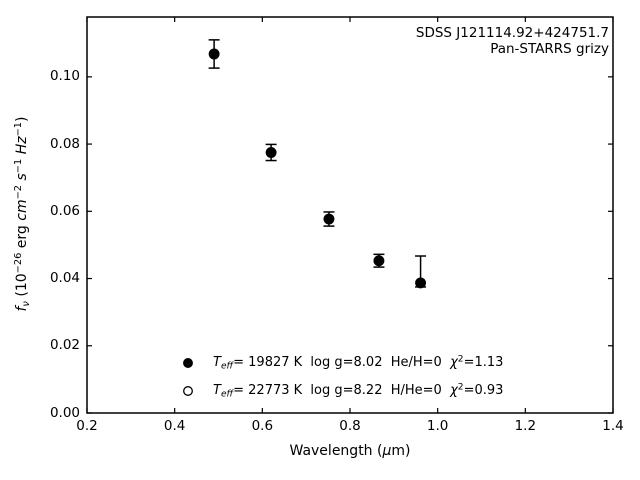 This screenshot has height=480, width=640. What do you see at coordinates (262, 426) in the screenshot?
I see `x-tick-label: 0.6` at bounding box center [262, 426].